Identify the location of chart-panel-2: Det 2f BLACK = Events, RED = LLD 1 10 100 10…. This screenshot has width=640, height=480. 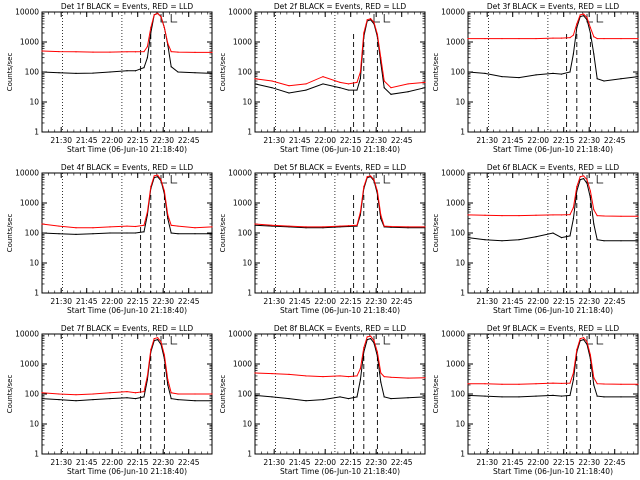
(322, 78).